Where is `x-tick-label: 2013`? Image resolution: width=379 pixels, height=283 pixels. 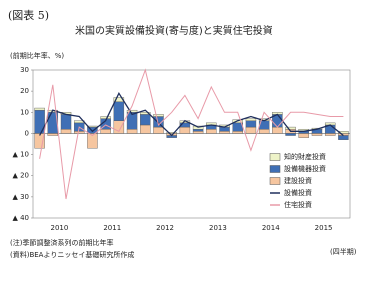 x-tick-label: 2013 is located at coordinates (218, 228).